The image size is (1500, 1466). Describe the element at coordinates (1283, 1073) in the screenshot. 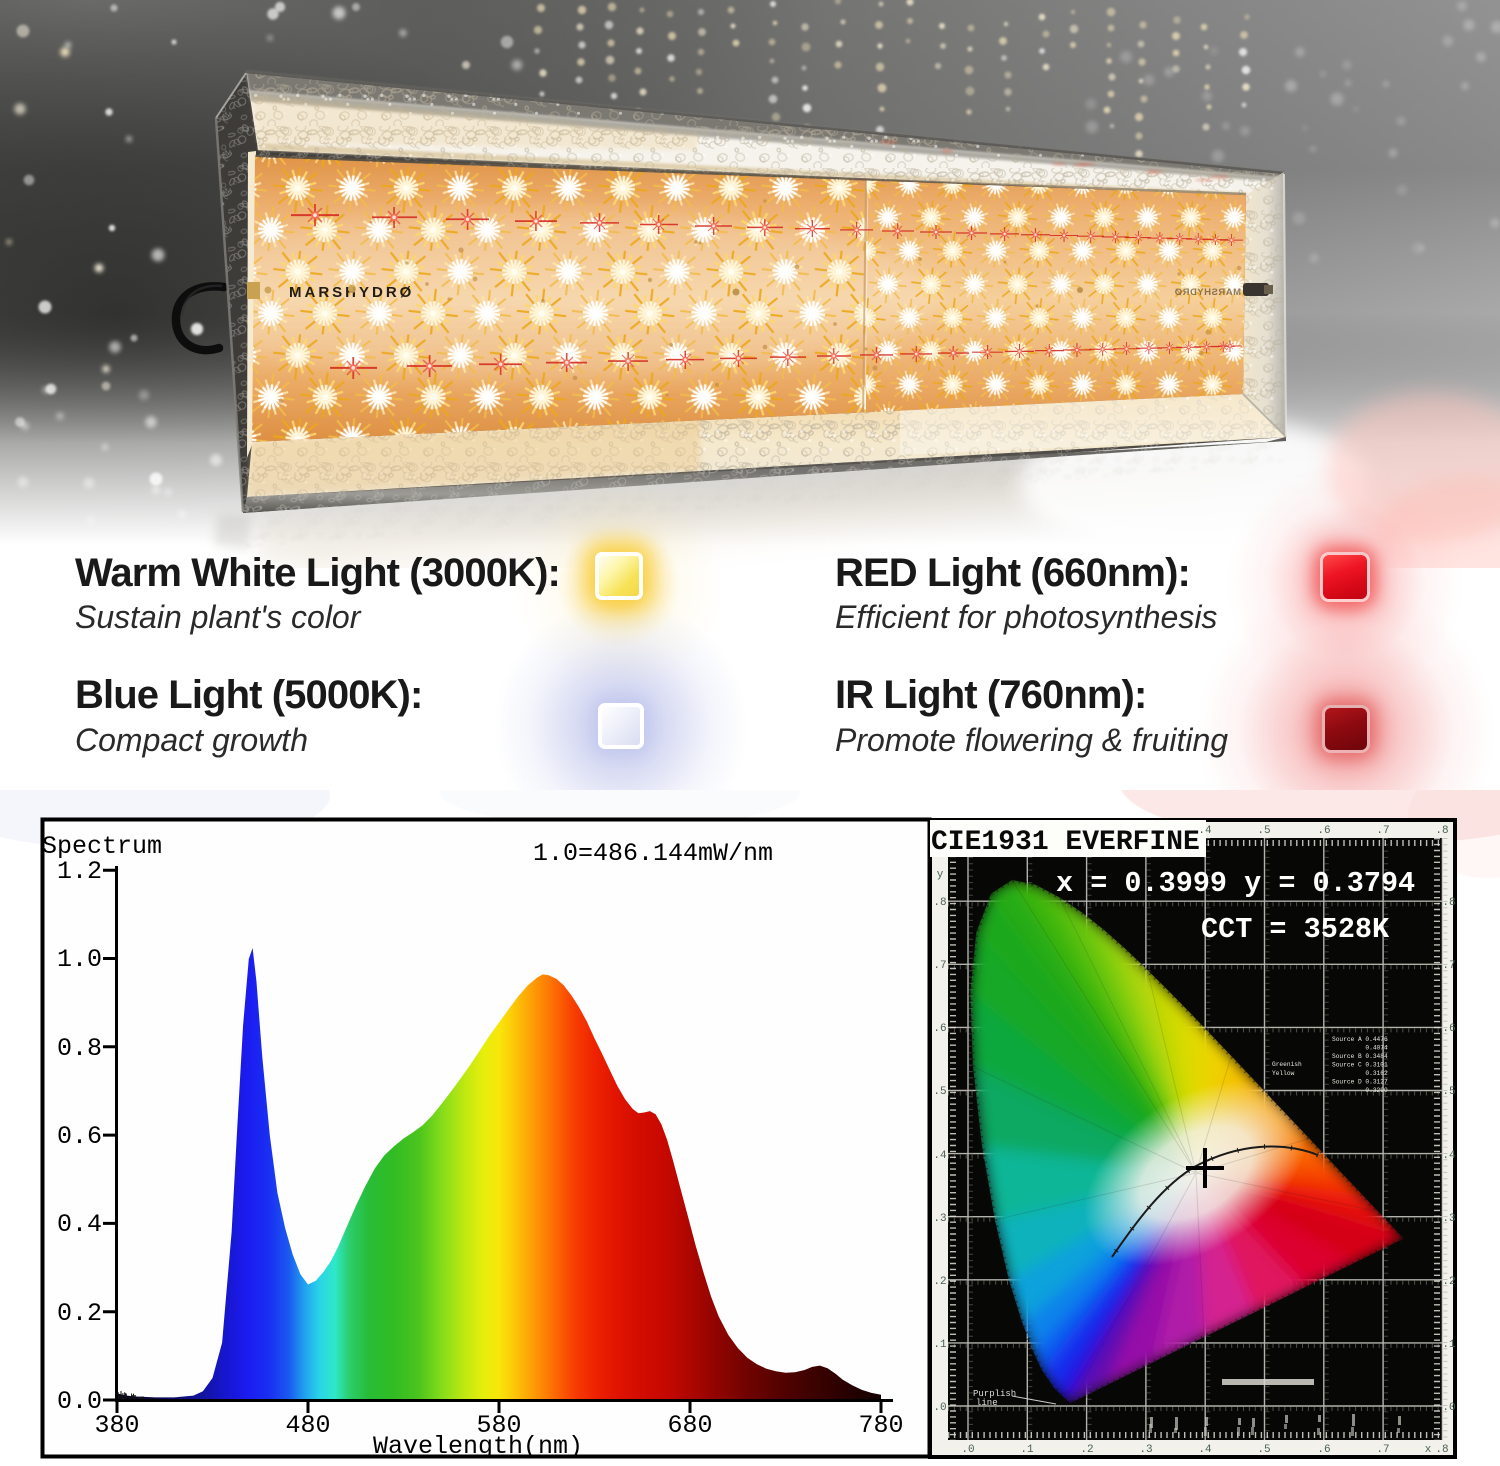

I see `svg-text: Yellow` at that location.